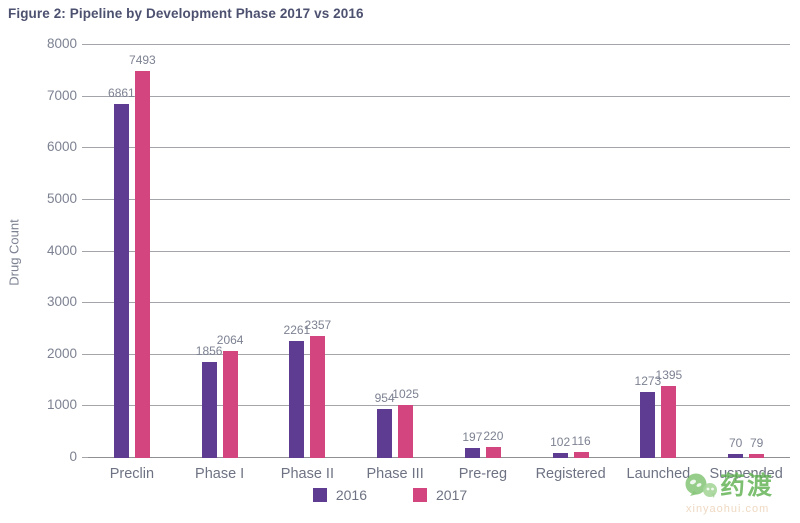 The image size is (800, 523). What do you see at coordinates (581, 455) in the screenshot?
I see `bar-2017-registered` at bounding box center [581, 455].